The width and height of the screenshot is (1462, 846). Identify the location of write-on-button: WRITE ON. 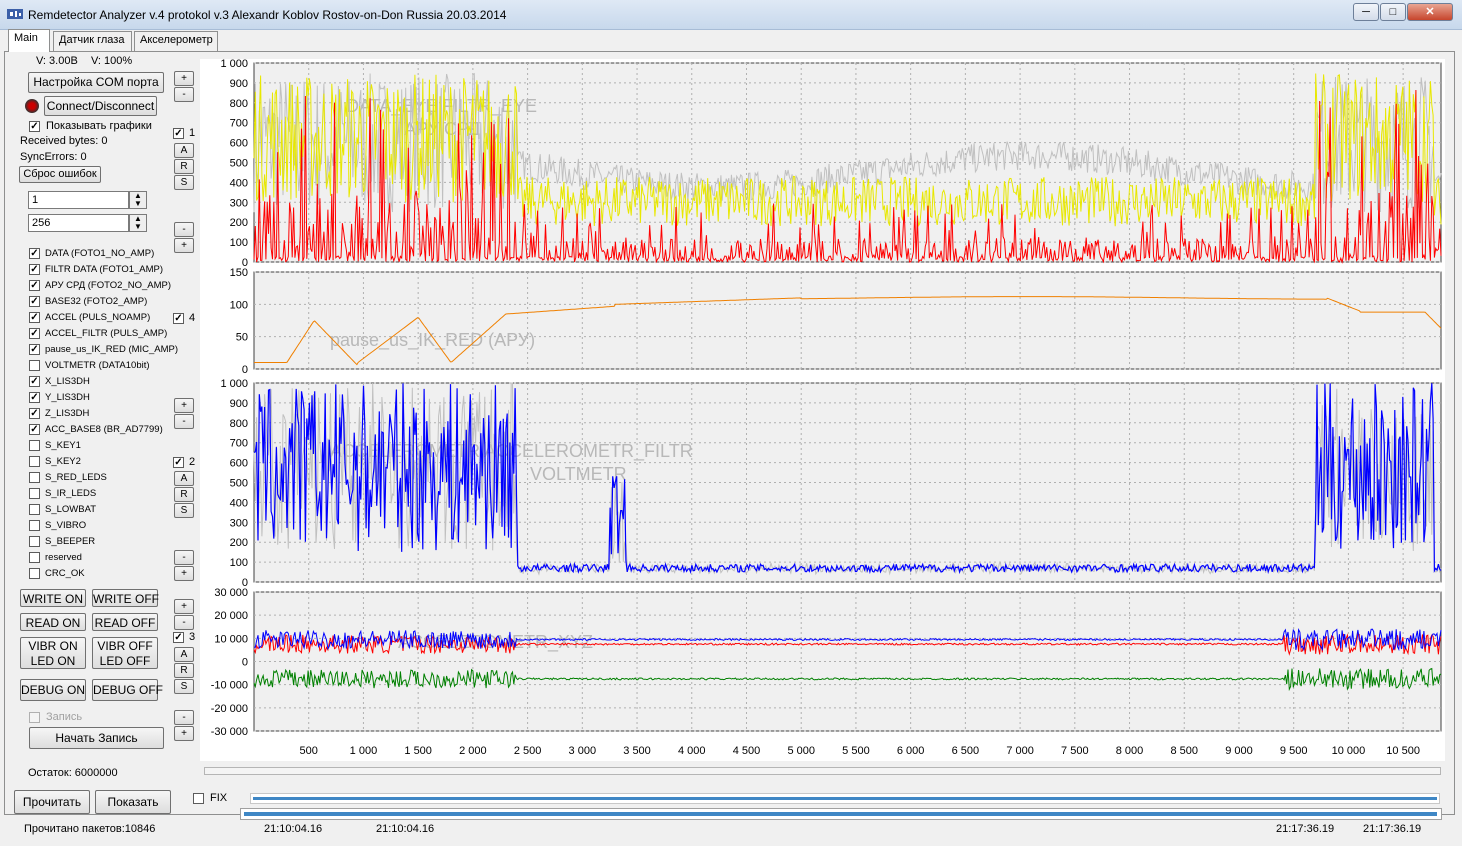
(53, 598).